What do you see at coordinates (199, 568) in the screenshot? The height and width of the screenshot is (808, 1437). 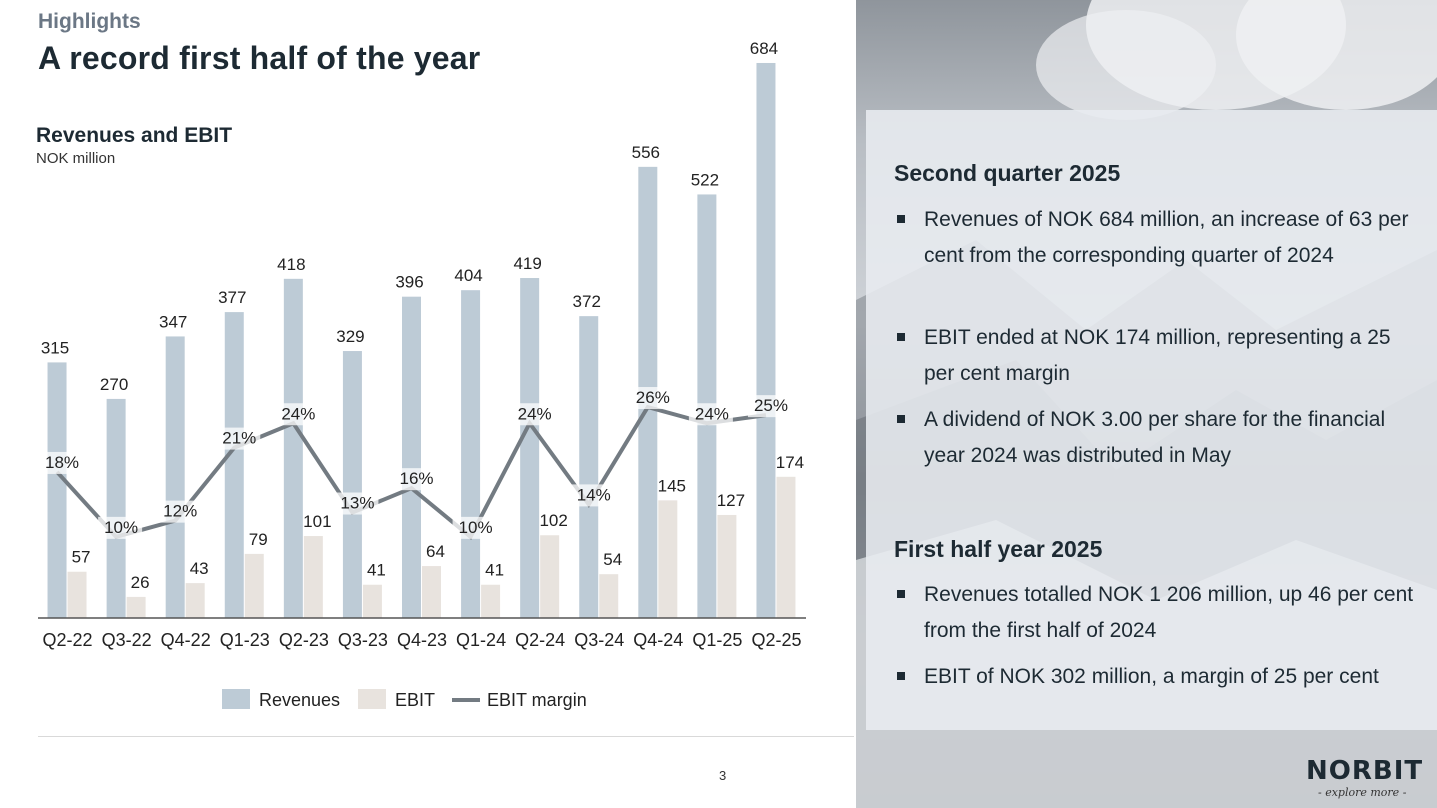 I see `ebit-label: 43` at bounding box center [199, 568].